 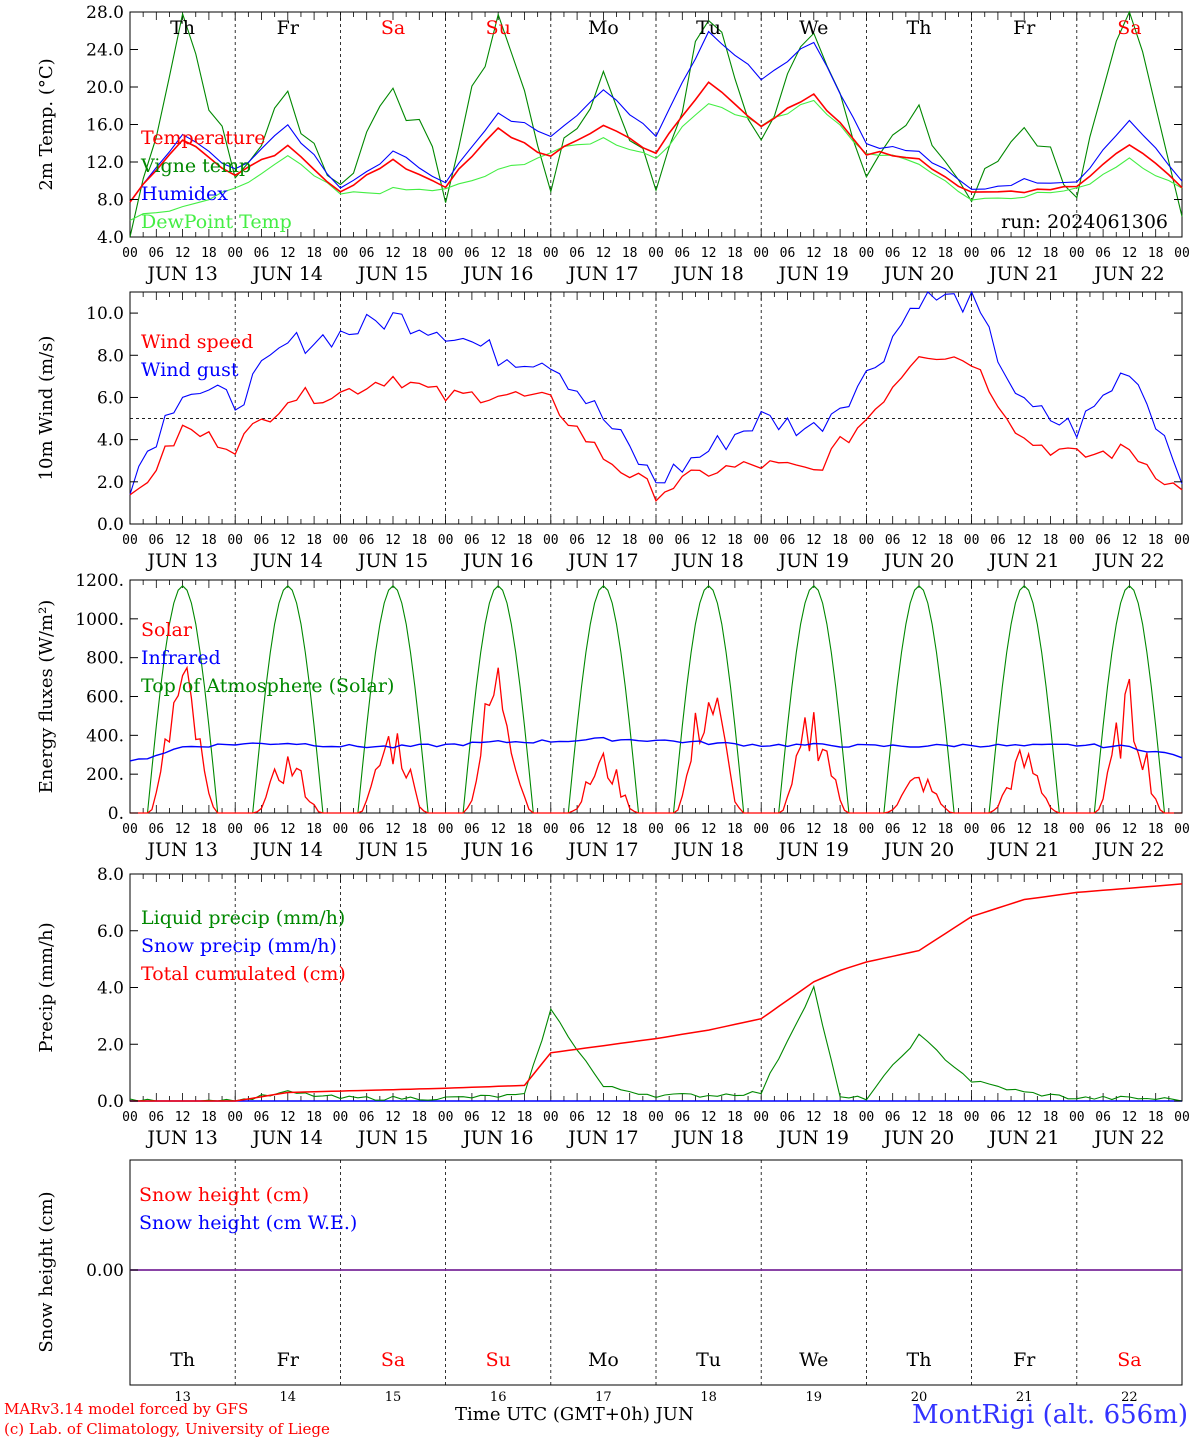 I want to click on weekday-label: Tu, so click(x=708, y=28).